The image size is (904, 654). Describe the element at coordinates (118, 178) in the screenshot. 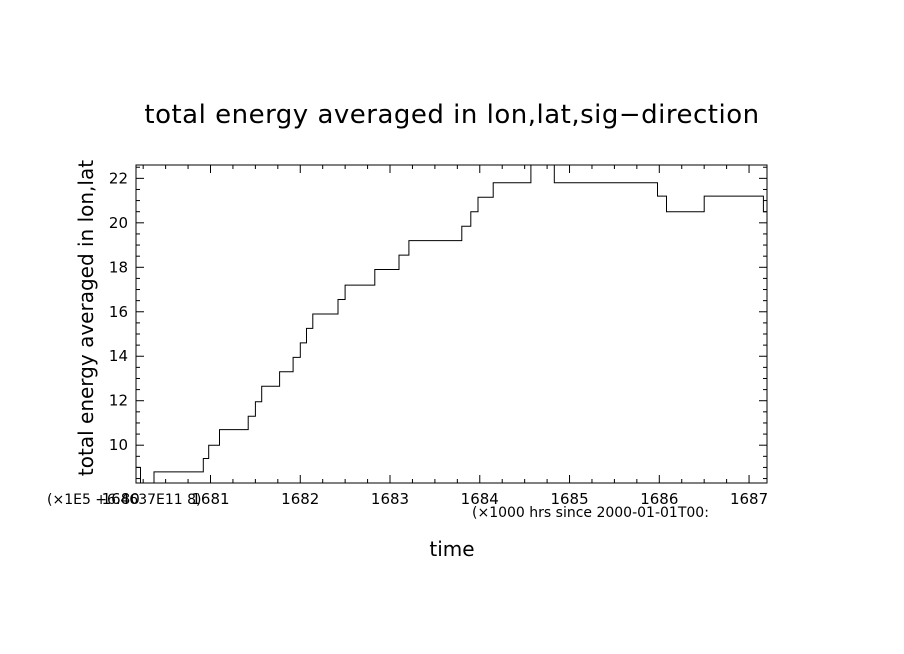

I see `y-tick-label: 22` at that location.